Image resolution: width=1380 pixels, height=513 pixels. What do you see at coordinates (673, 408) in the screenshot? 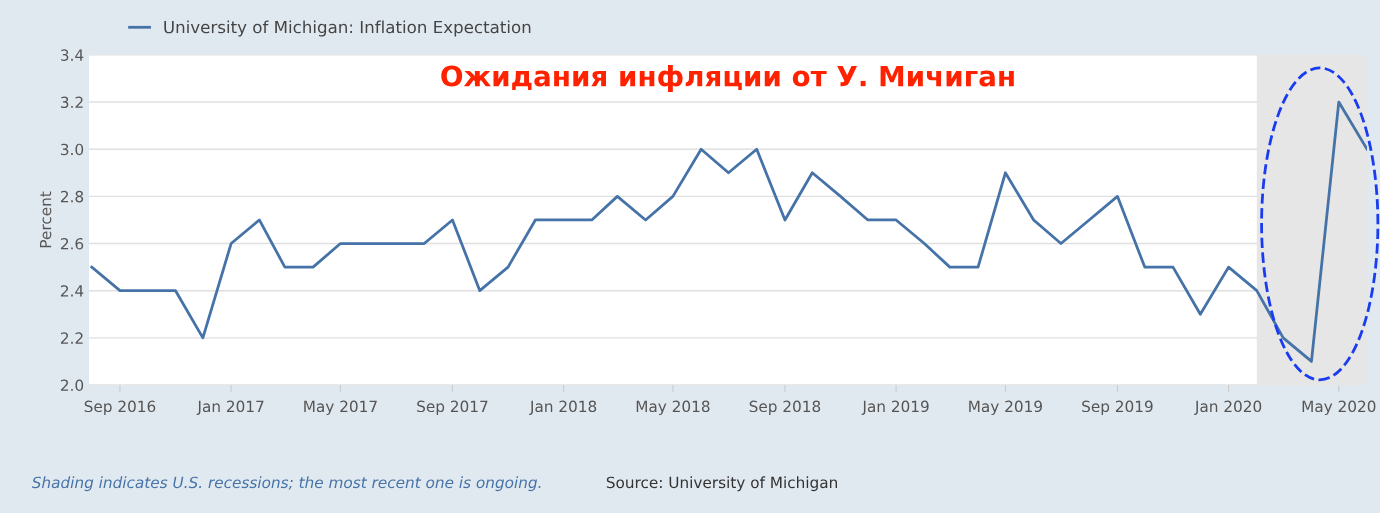
I see `x-tick-label: May 2018` at bounding box center [673, 408].